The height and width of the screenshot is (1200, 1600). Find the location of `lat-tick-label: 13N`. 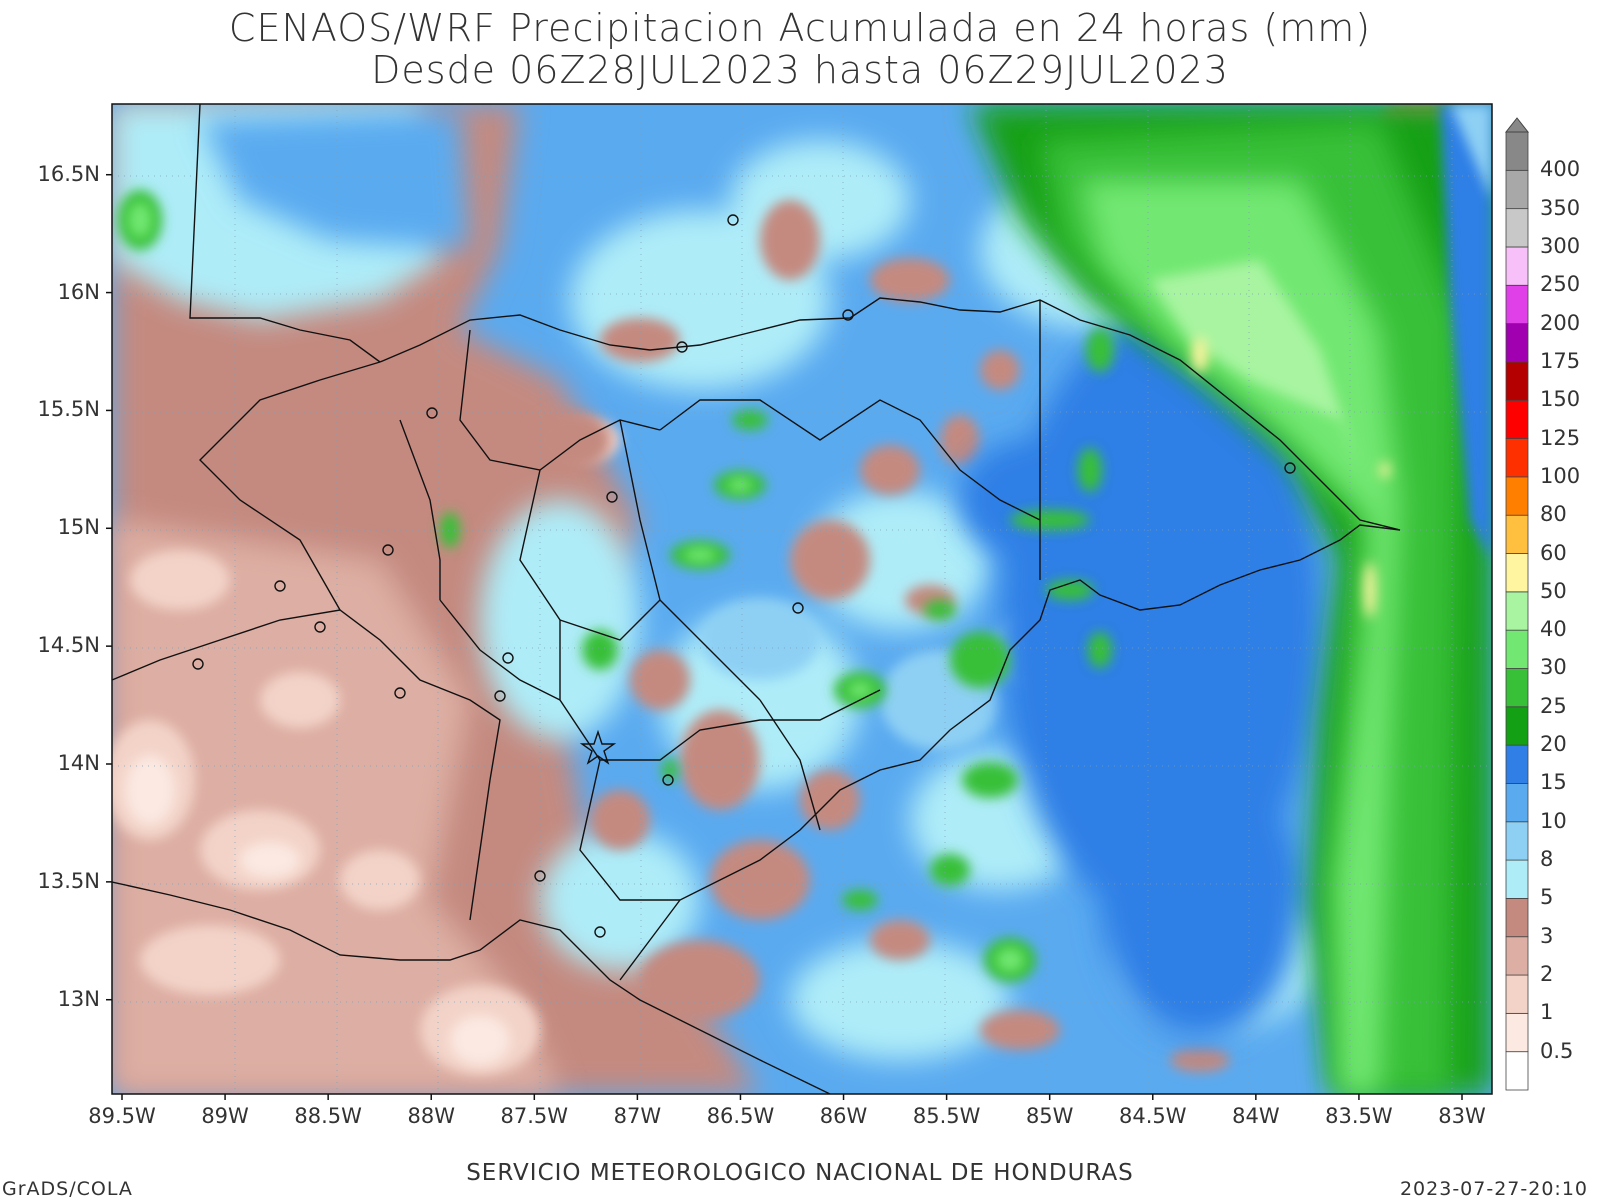

lat-tick-label: 13N is located at coordinates (78, 998).